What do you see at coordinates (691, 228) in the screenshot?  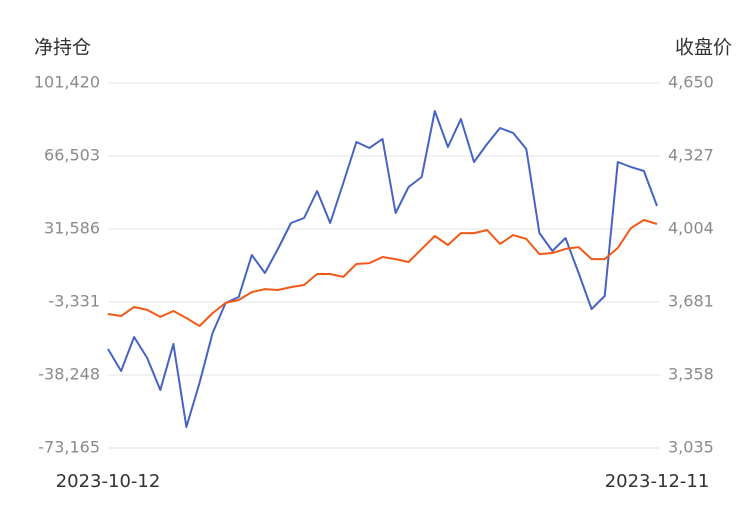 I see `y2-tick-label: 4,004` at bounding box center [691, 228].